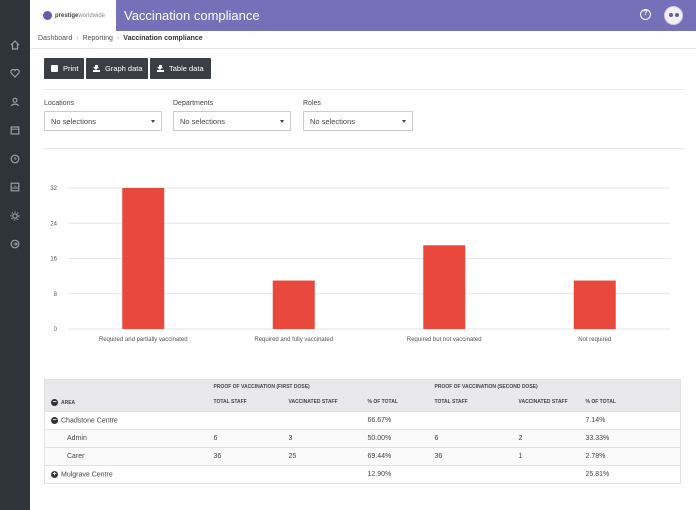 This screenshot has height=510, width=696. I want to click on y-tick-label: 32, so click(53, 189).